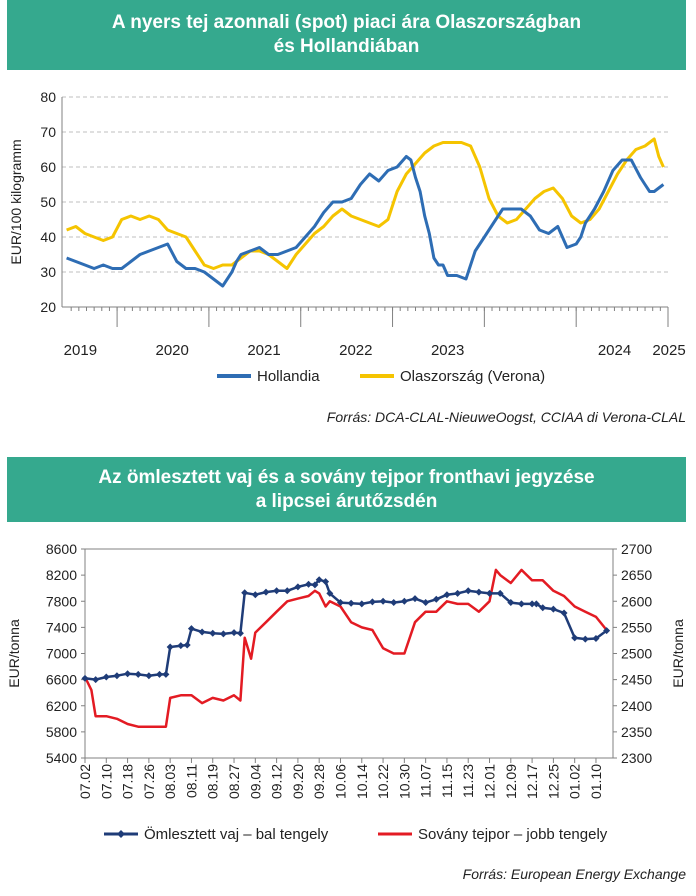 The image size is (696, 896). Describe the element at coordinates (678, 653) in the screenshot. I see `chart2-y-right-axis-label: EUR/tonna` at that location.